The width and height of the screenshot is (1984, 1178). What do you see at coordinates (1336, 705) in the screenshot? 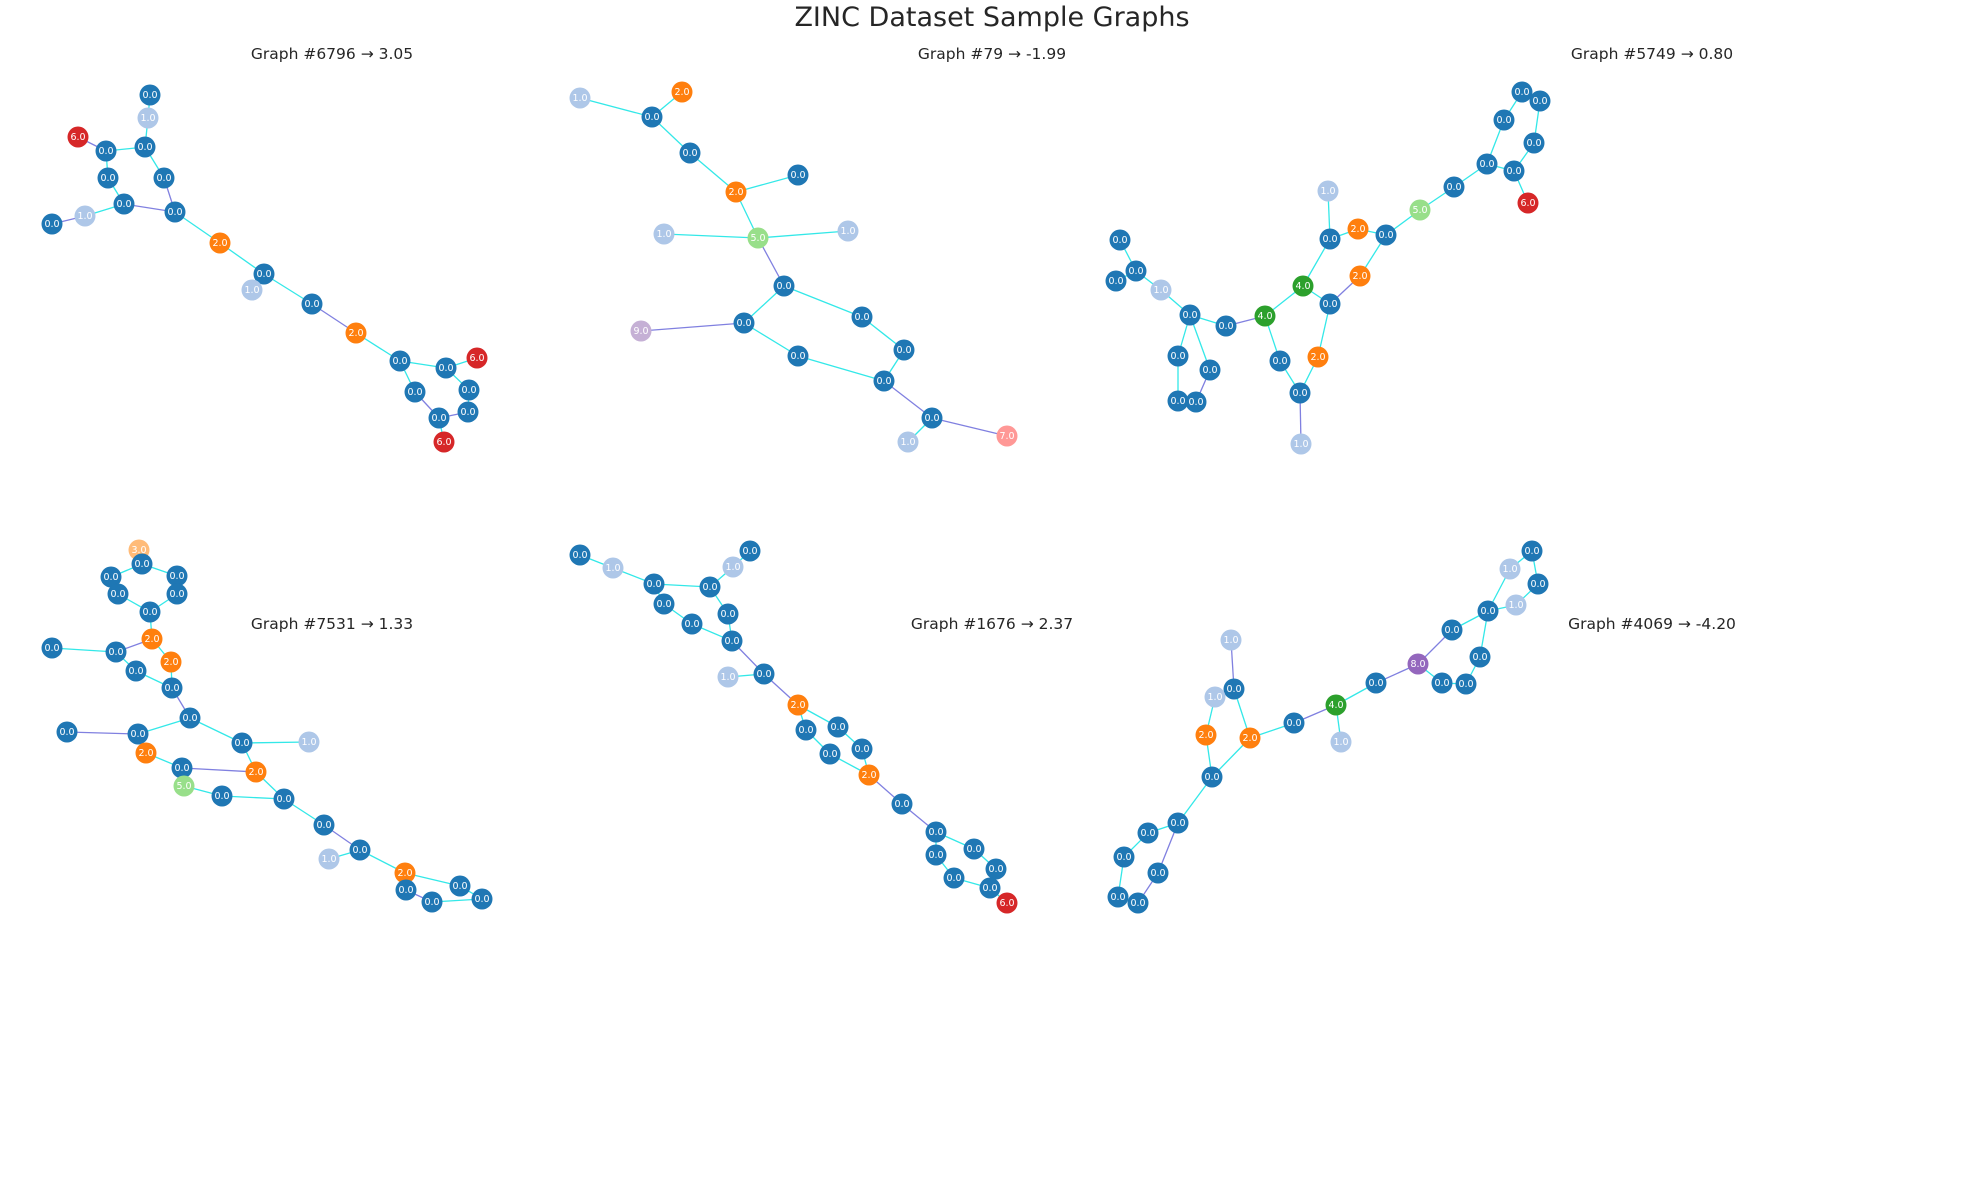
I see `graph-node: 4.0` at bounding box center [1336, 705].